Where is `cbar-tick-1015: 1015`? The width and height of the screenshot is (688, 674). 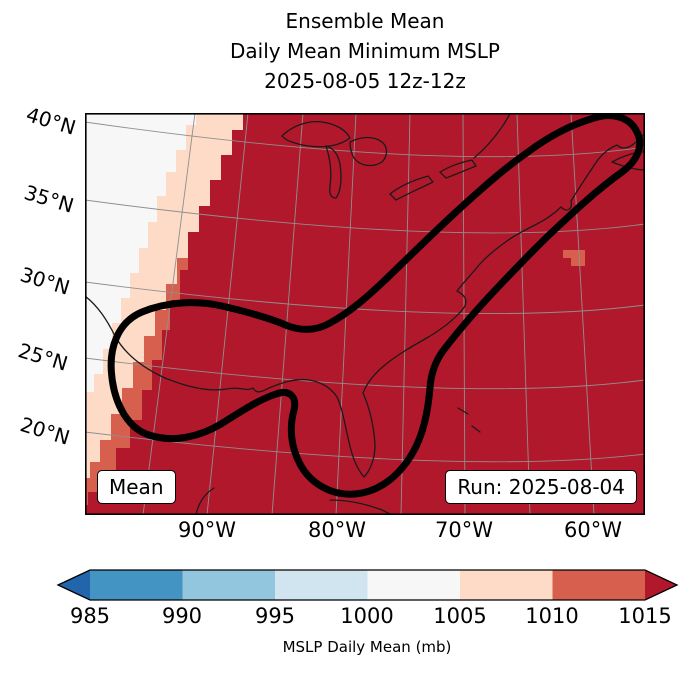 cbar-tick-1015: 1015 is located at coordinates (645, 616).